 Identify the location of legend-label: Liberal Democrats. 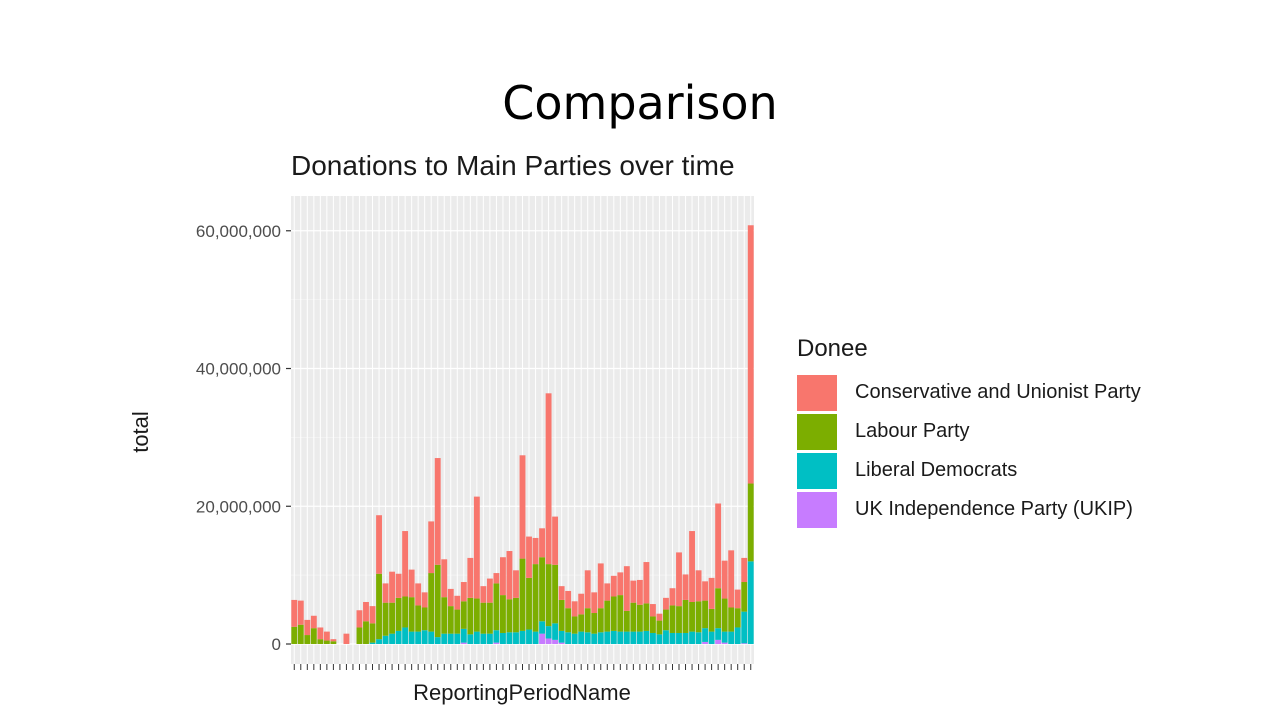
(936, 470).